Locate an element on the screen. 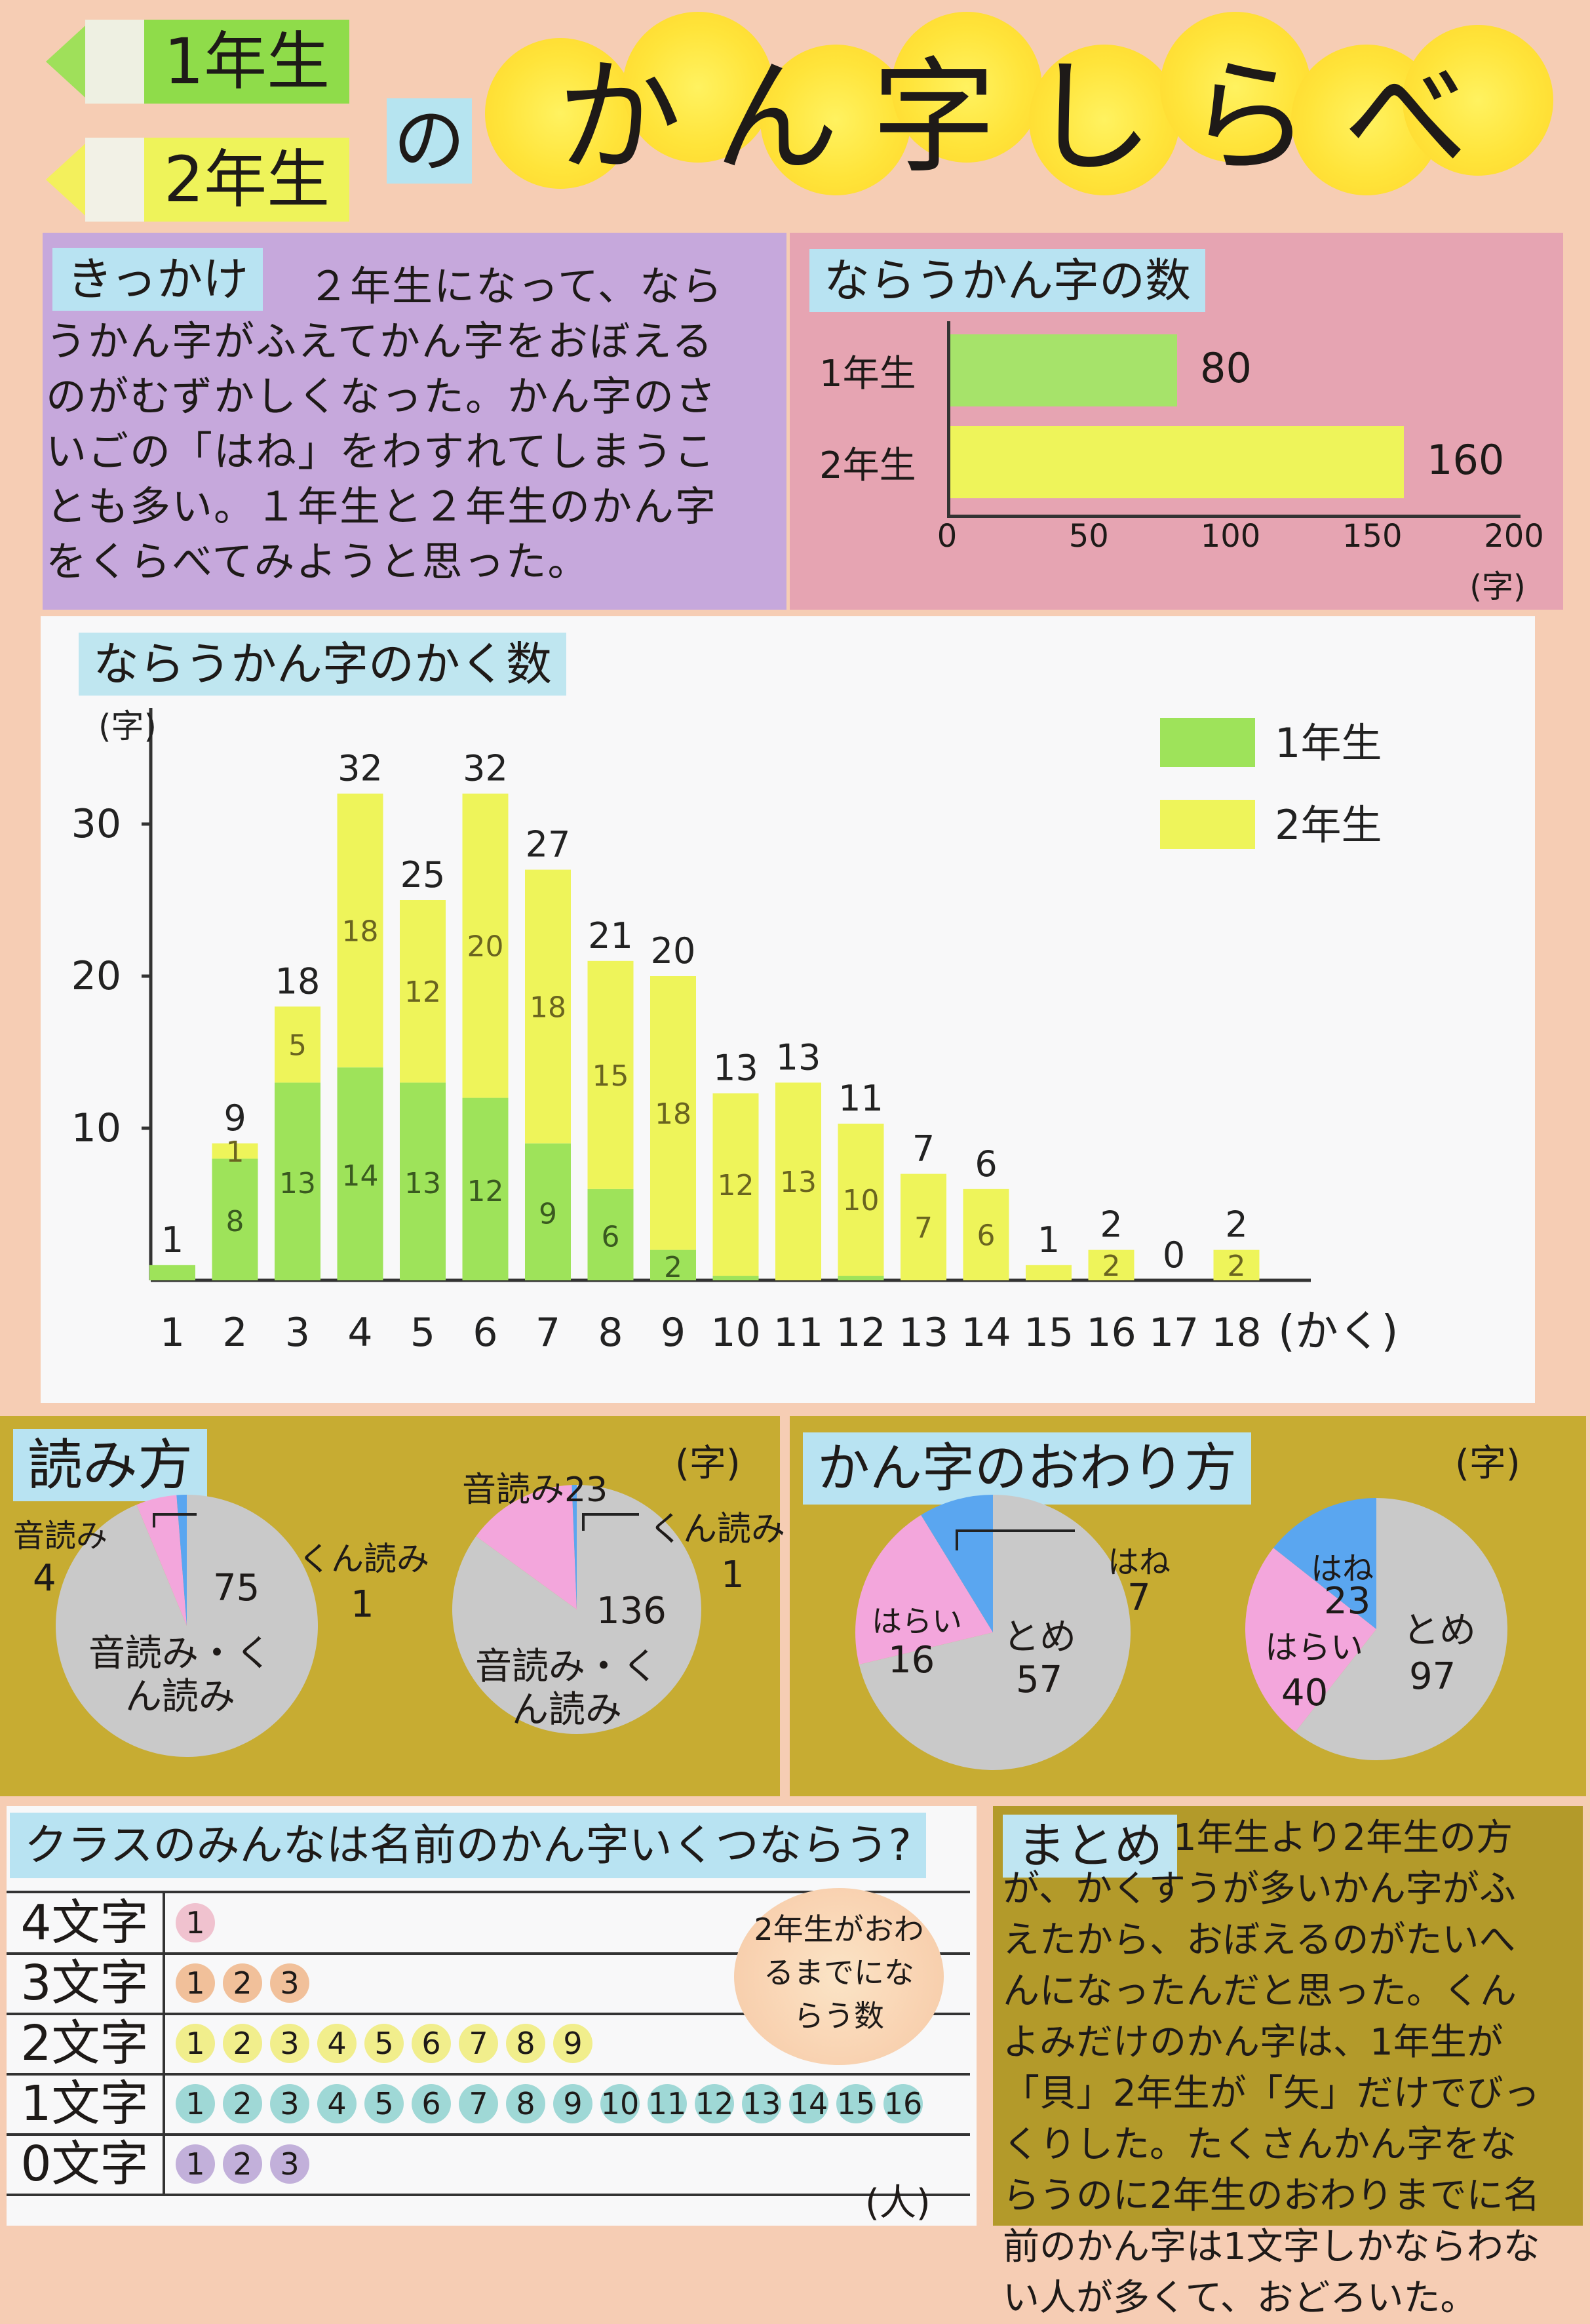 The image size is (1590, 2324). bar-grade2-value: 1 is located at coordinates (235, 1152).